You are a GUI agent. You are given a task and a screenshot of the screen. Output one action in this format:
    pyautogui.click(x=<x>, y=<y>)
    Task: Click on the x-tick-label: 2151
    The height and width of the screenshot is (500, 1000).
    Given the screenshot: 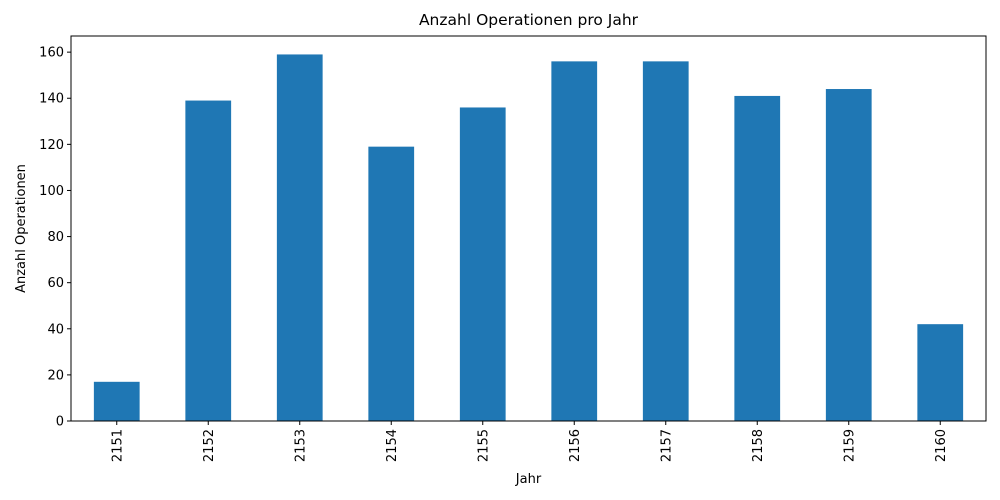 What is the action you would take?
    pyautogui.click(x=117, y=445)
    